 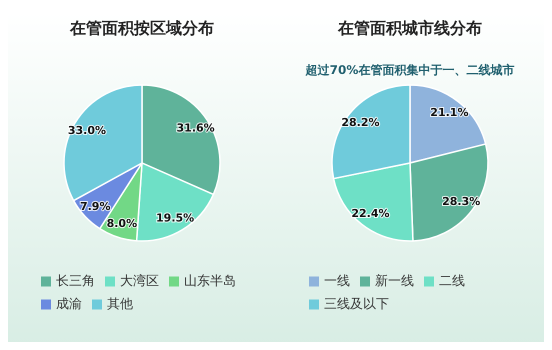 What do you see at coordinates (75, 281) in the screenshot?
I see `legend-label: 长三角` at bounding box center [75, 281].